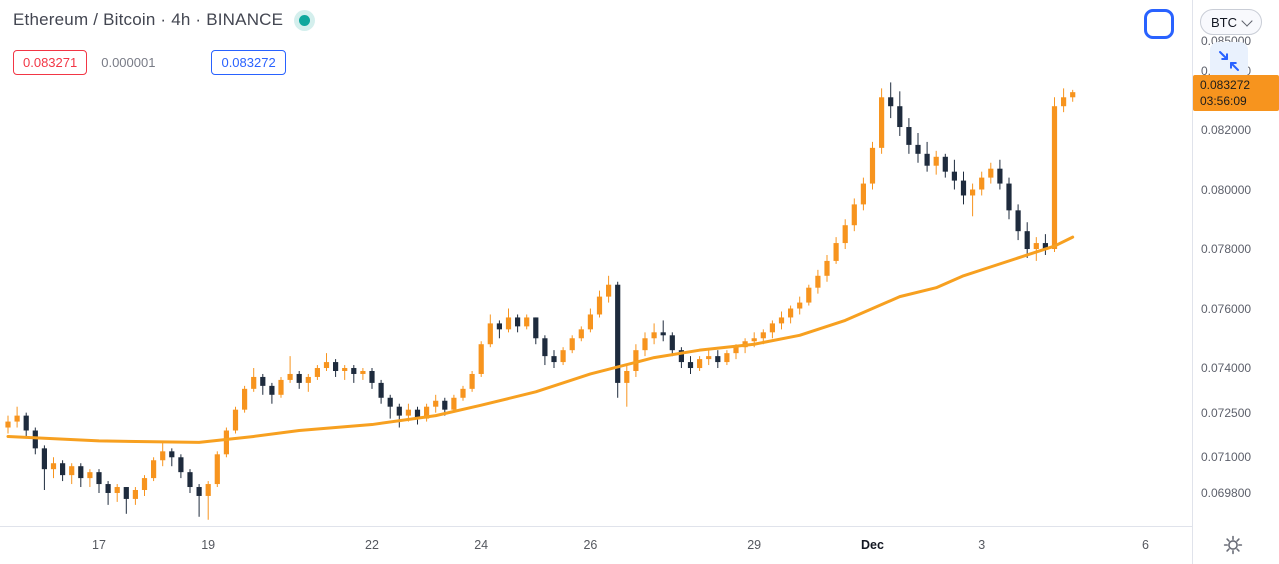  What do you see at coordinates (1225, 85) in the screenshot?
I see `last-price-value: 0.083272` at bounding box center [1225, 85].